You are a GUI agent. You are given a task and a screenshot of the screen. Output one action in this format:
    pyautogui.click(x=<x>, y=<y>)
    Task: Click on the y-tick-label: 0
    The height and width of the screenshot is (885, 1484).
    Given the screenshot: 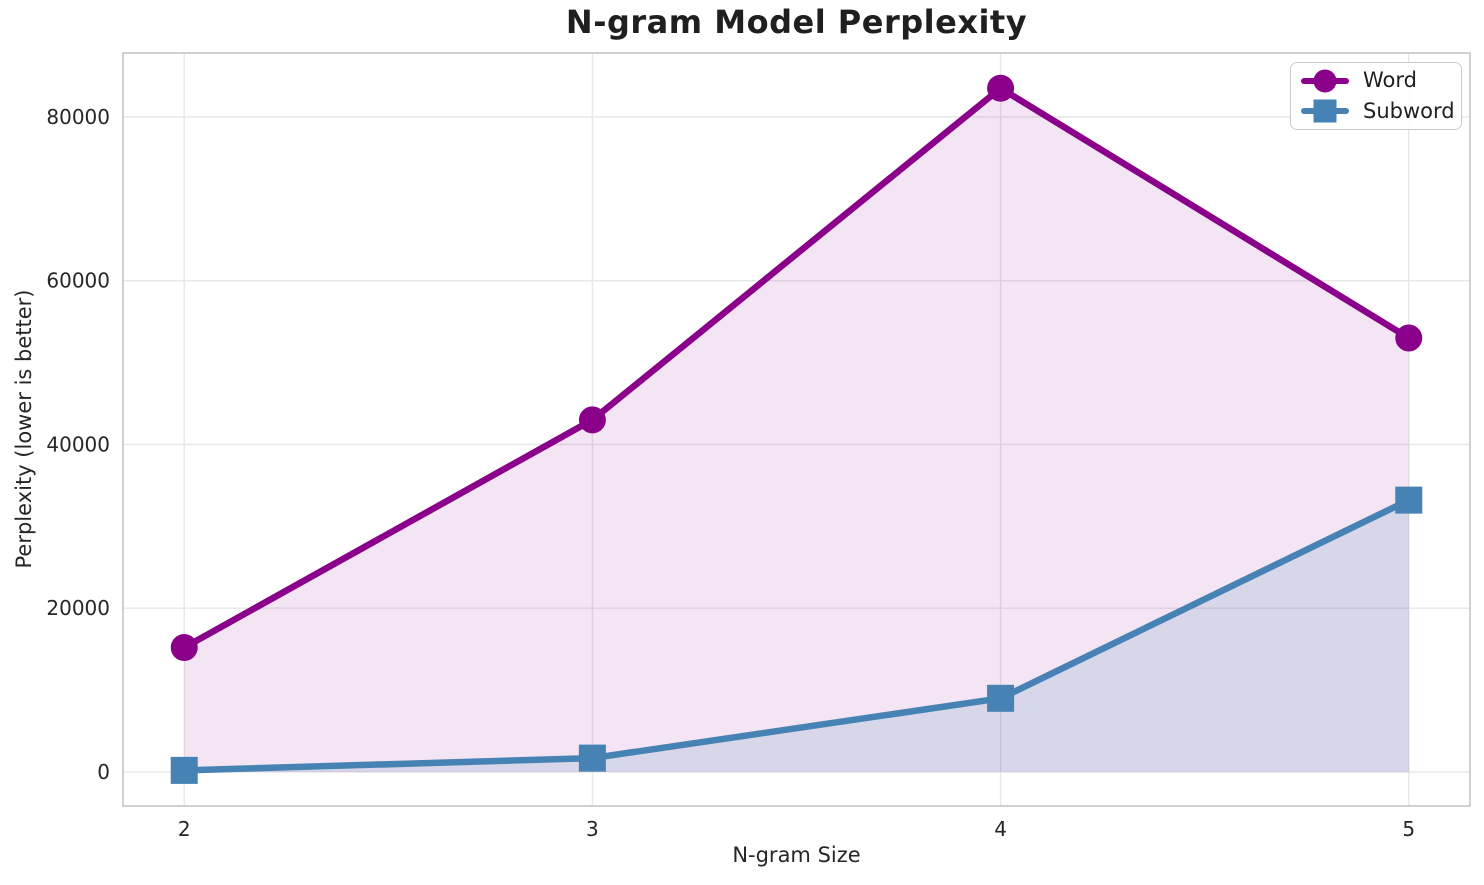 What is the action you would take?
    pyautogui.click(x=103, y=772)
    